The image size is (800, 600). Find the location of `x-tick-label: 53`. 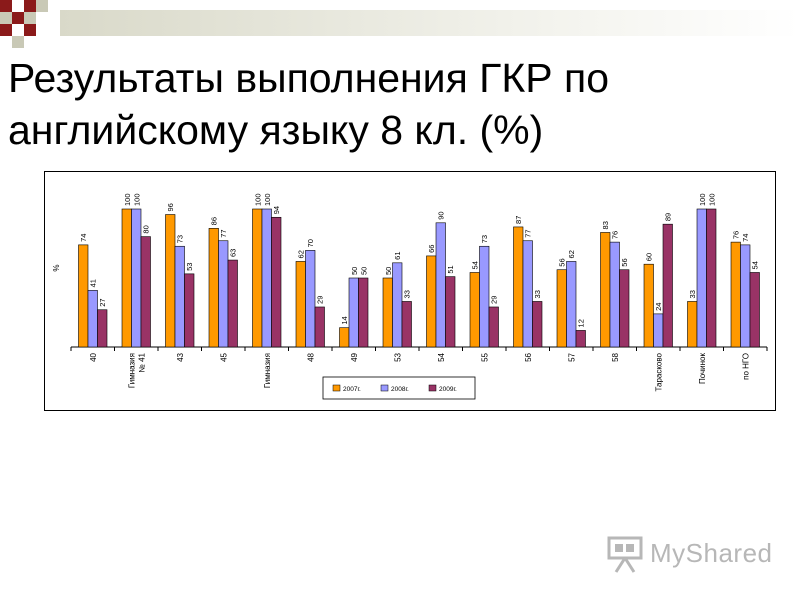

x-tick-label: 53 is located at coordinates (397, 356).